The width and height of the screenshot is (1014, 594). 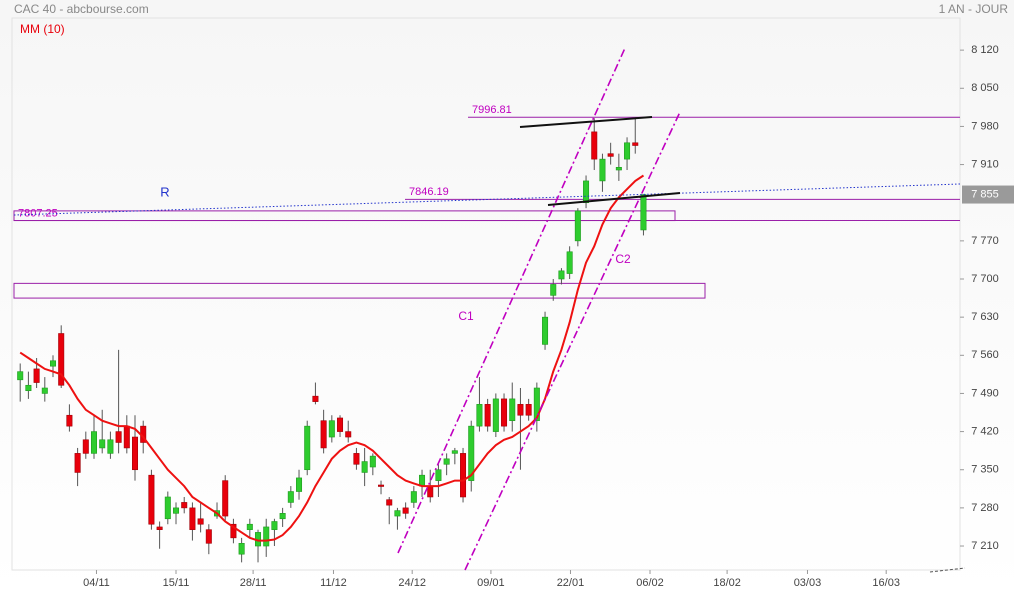 I want to click on chart-title: CAC 40 - abcbourse.com, so click(x=81, y=9).